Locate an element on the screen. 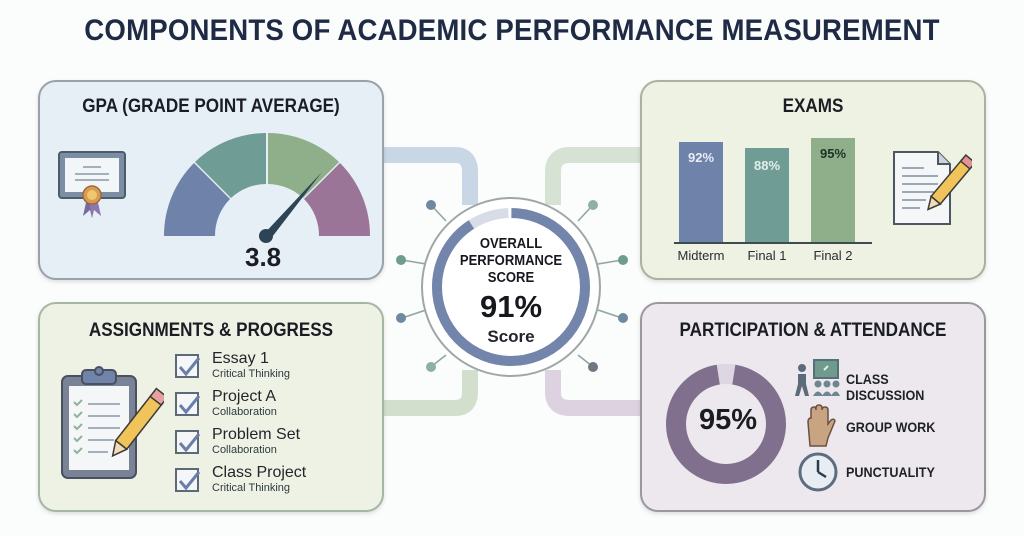 The width and height of the screenshot is (1024, 536). exam-label-midterm: Midterm is located at coordinates (701, 255).